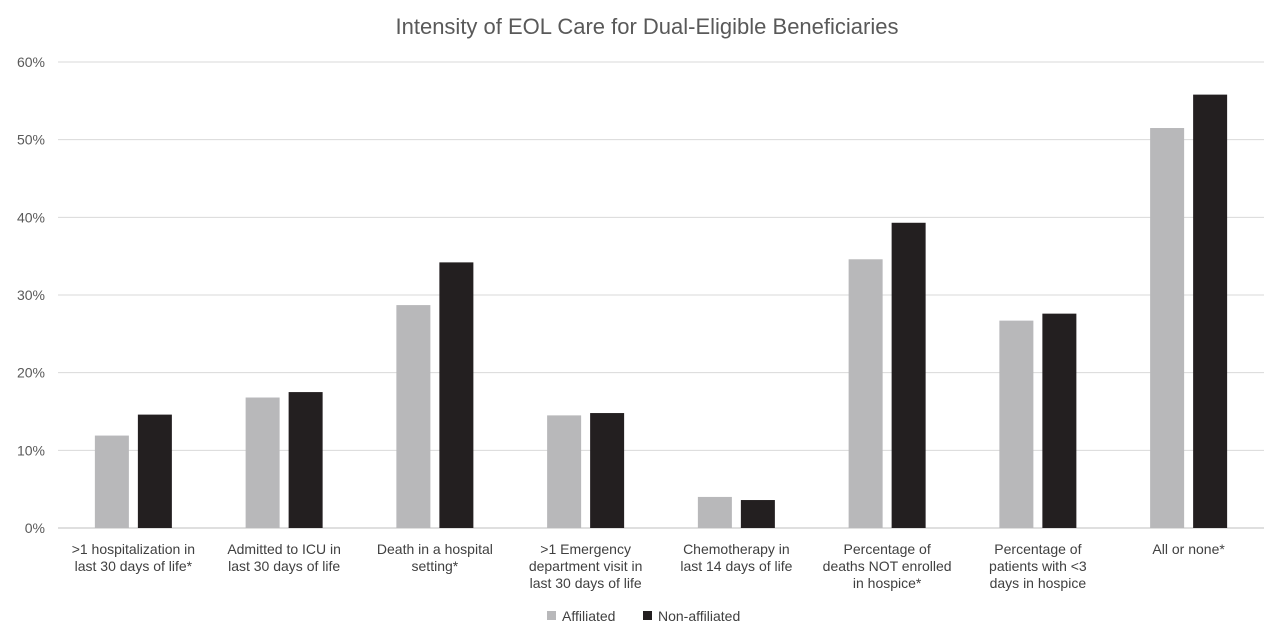 This screenshot has width=1269, height=635. I want to click on x-tick-label: Chemotherapy in last 14 days of life, so click(736, 557).